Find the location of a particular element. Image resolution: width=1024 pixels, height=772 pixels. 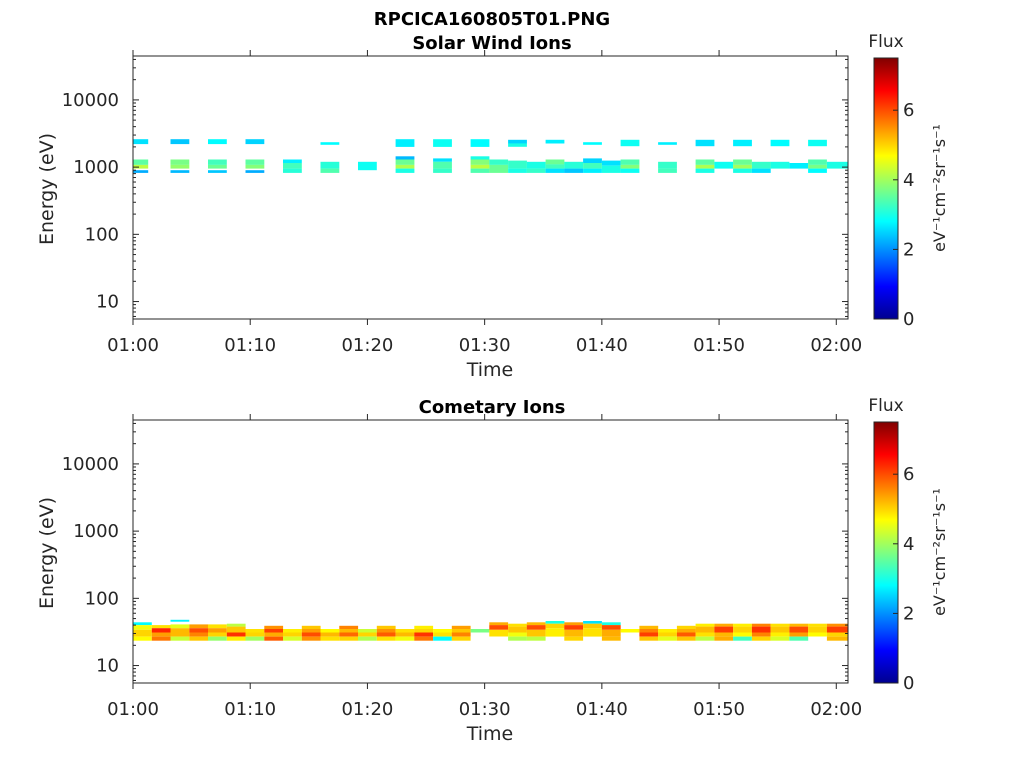

x-tick-label: 01:30 is located at coordinates (485, 345).